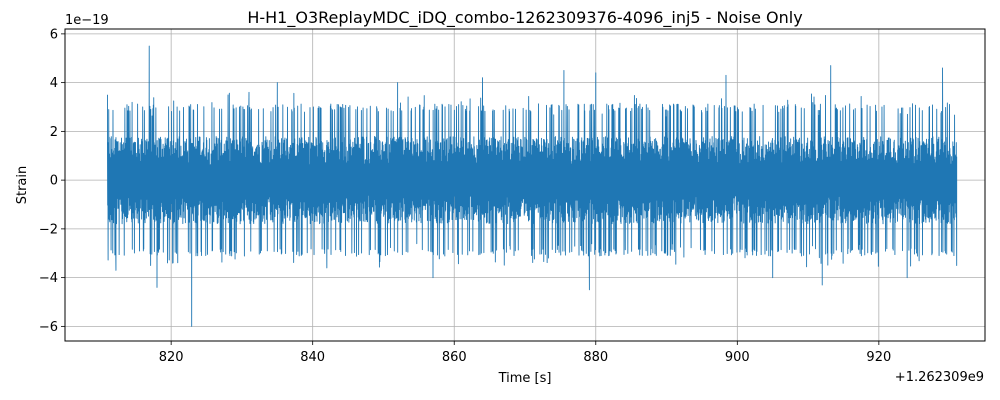 The image size is (1000, 400). Describe the element at coordinates (22, 185) in the screenshot. I see `y-axis-label: Strain` at that location.